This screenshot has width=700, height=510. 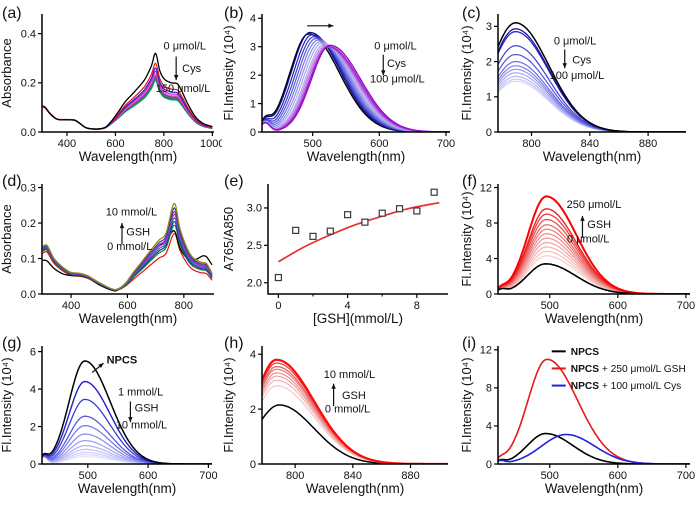 I want to click on panel-letter: (d), so click(x=12, y=181).